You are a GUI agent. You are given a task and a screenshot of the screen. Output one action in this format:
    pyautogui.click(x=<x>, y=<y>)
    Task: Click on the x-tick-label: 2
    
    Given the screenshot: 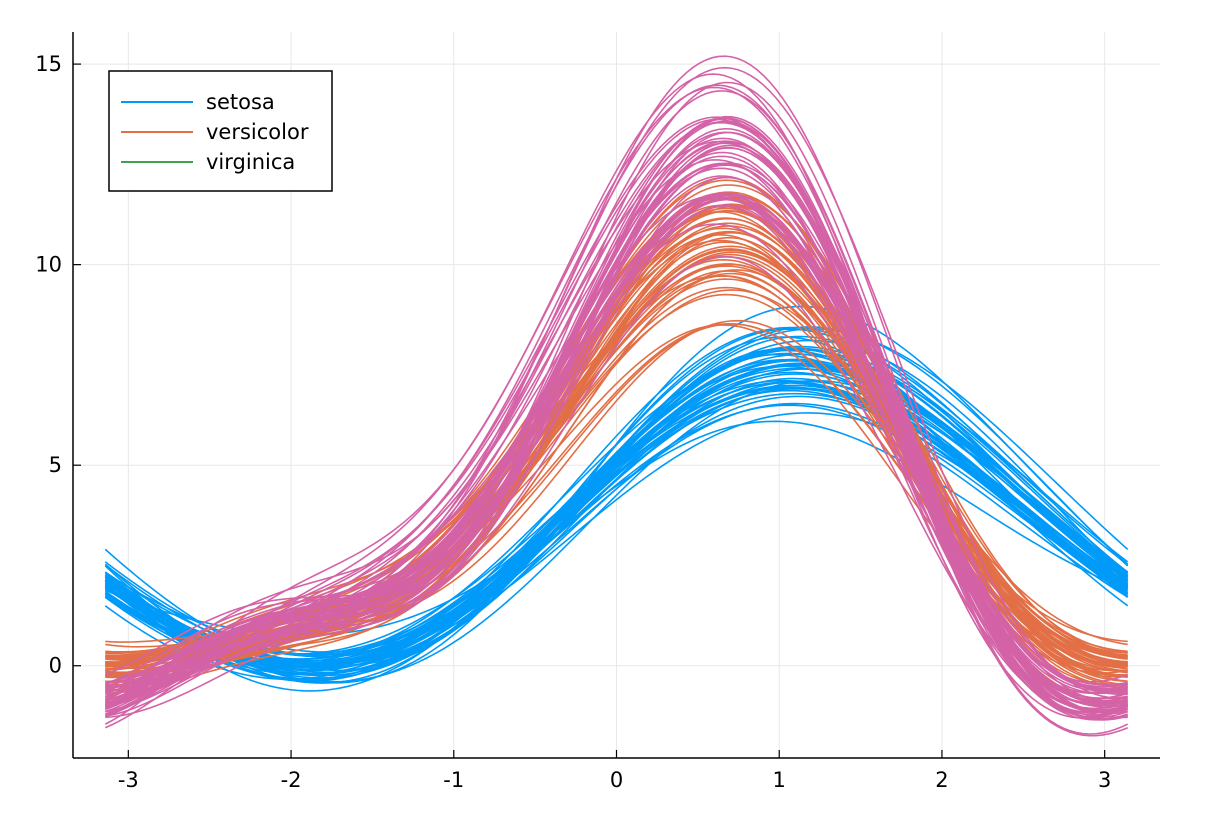 What is the action you would take?
    pyautogui.click(x=941, y=780)
    